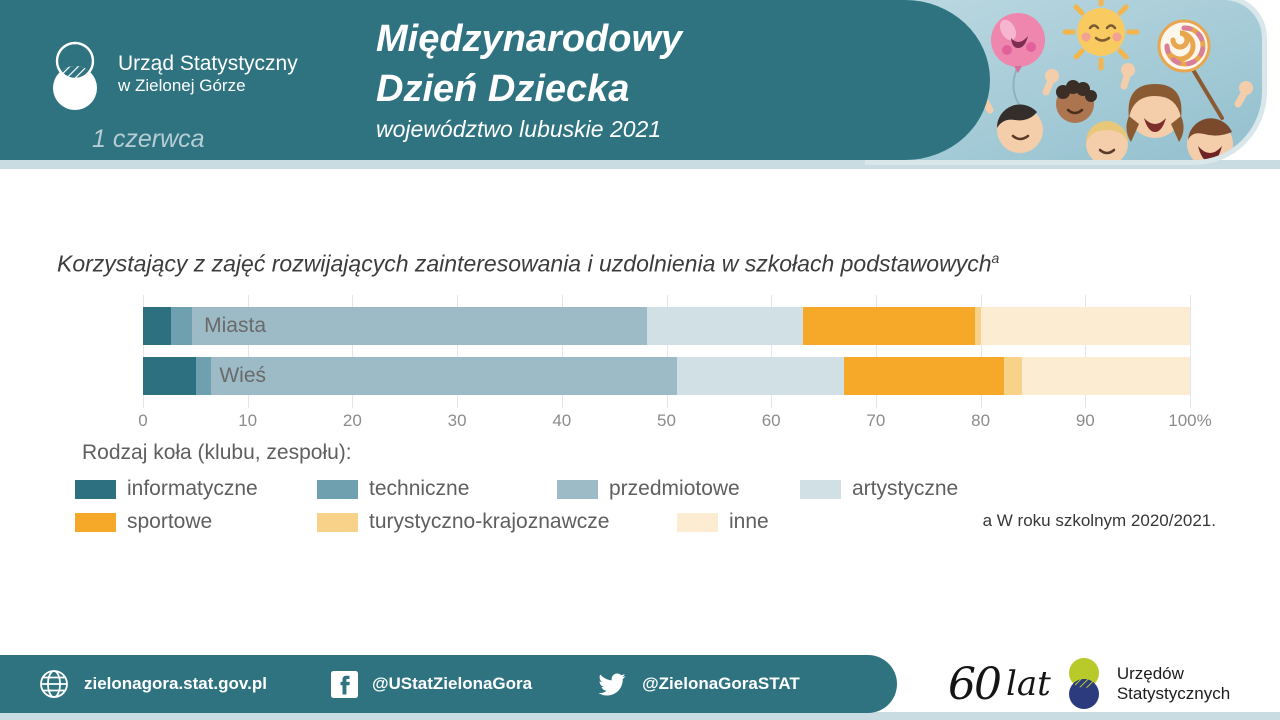 This screenshot has height=720, width=1280. I want to click on category-label: Miasta, so click(235, 325).